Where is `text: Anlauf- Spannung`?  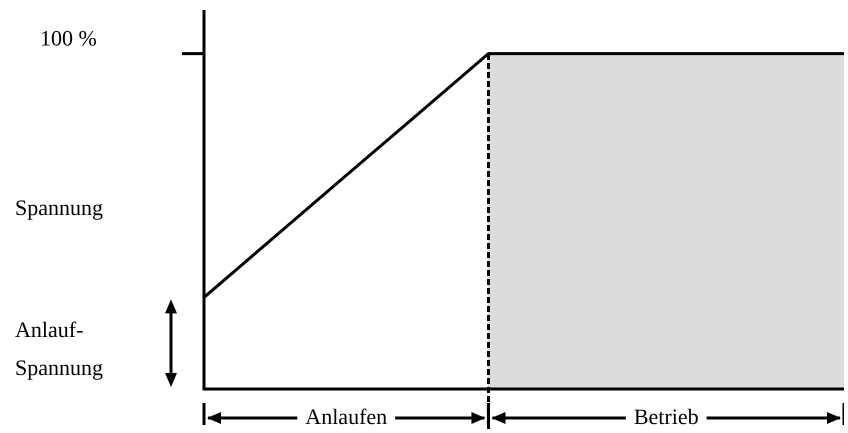
text: Anlauf- Spannung is located at coordinates (59, 348).